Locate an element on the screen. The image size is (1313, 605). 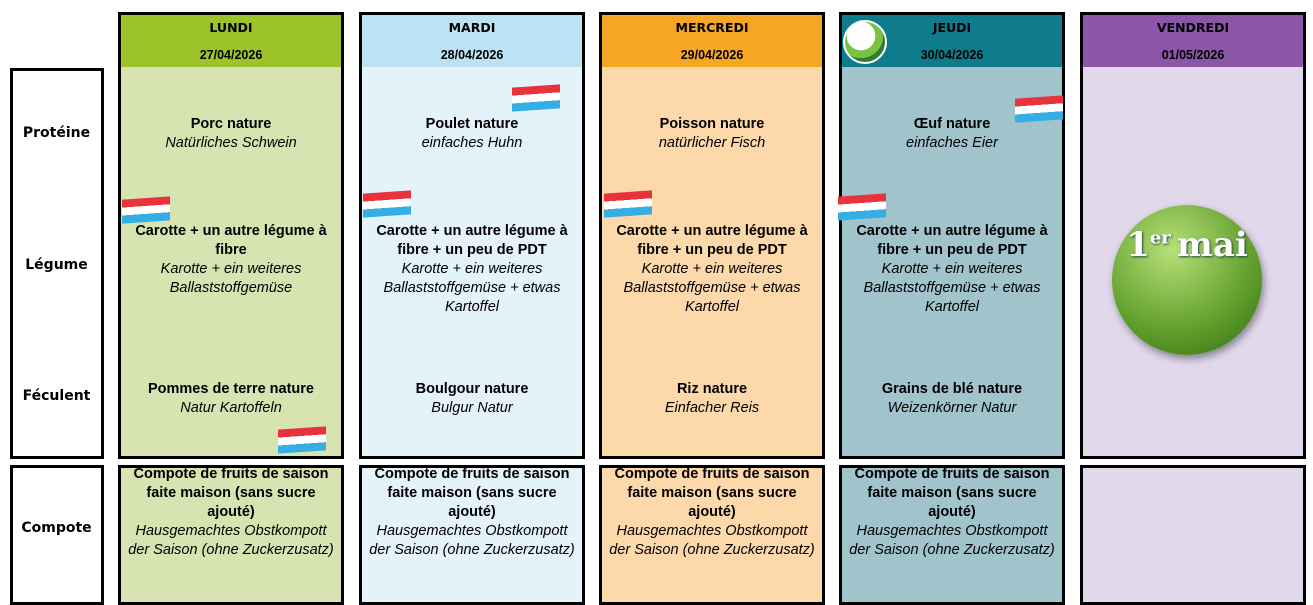
dish-fr: Riz nature is located at coordinates (712, 389).